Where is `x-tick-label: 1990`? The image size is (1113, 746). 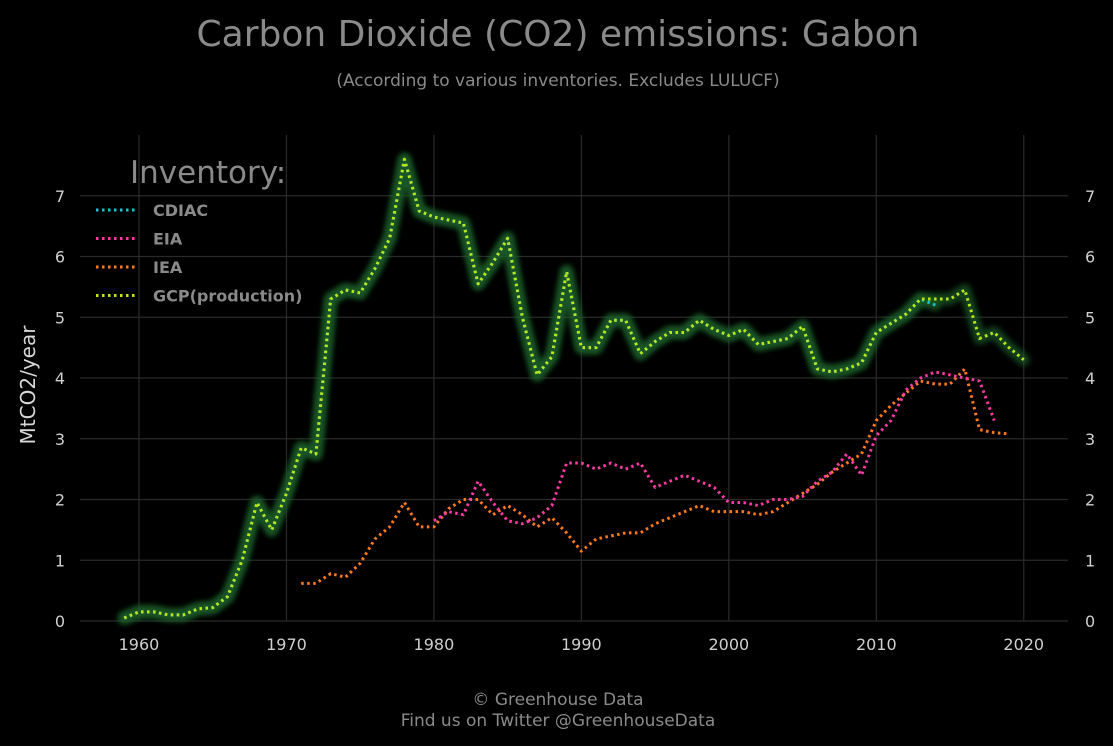
x-tick-label: 1990 is located at coordinates (581, 644).